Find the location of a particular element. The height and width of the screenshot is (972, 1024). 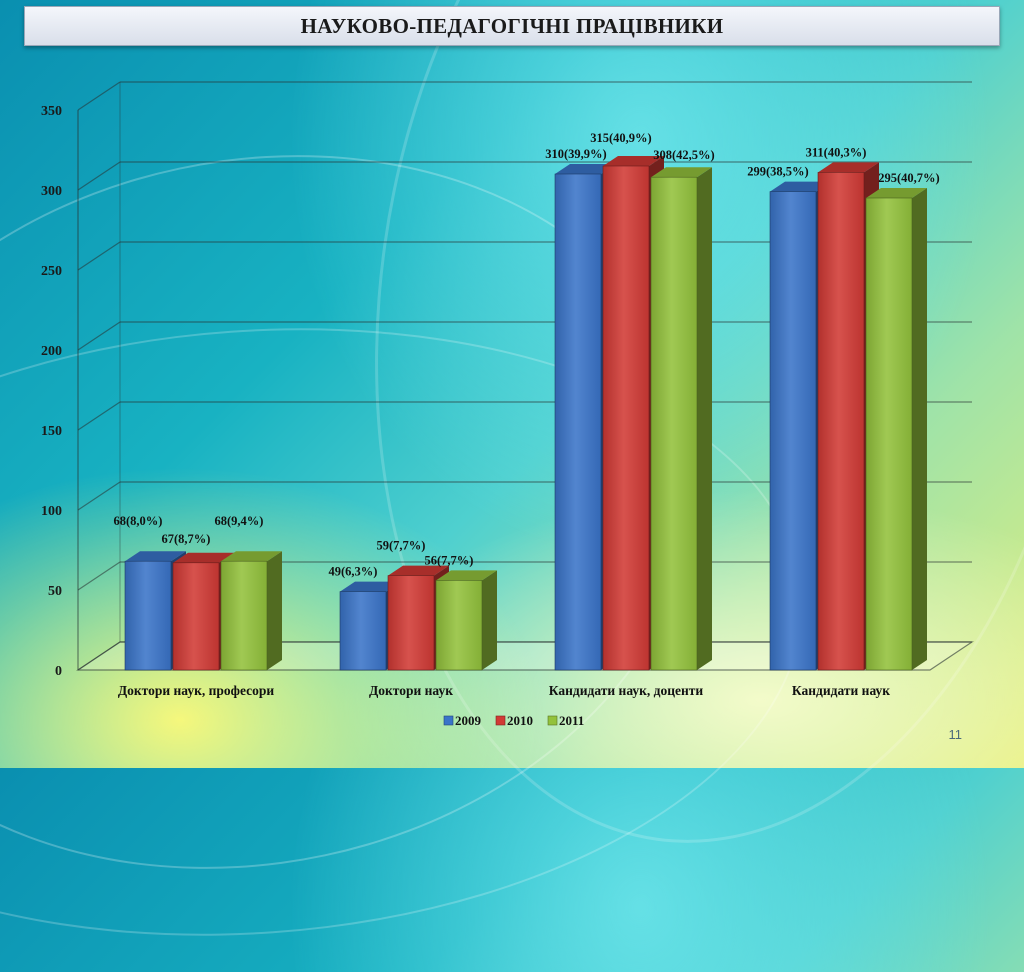

y-tick-label: 200 is located at coordinates (51, 351).